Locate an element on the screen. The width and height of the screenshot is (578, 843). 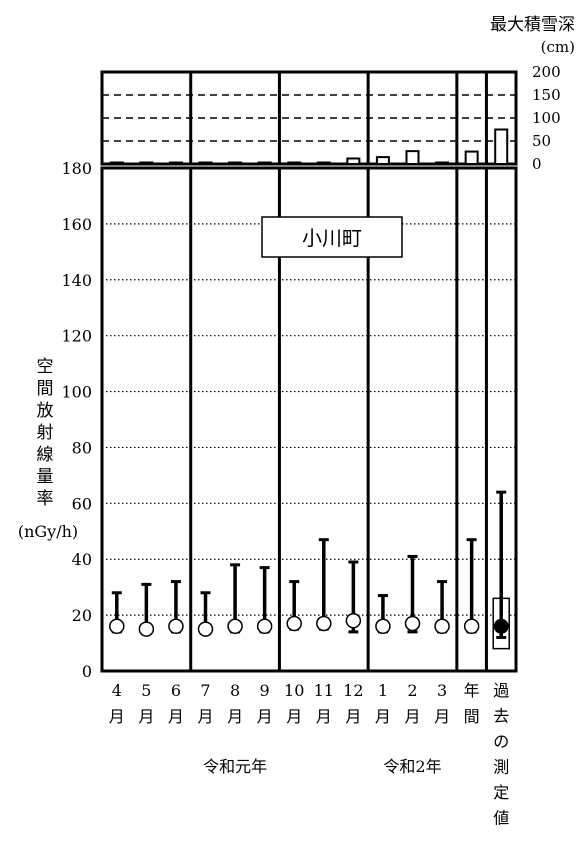
x-tick-label: 間 is located at coordinates (472, 716).